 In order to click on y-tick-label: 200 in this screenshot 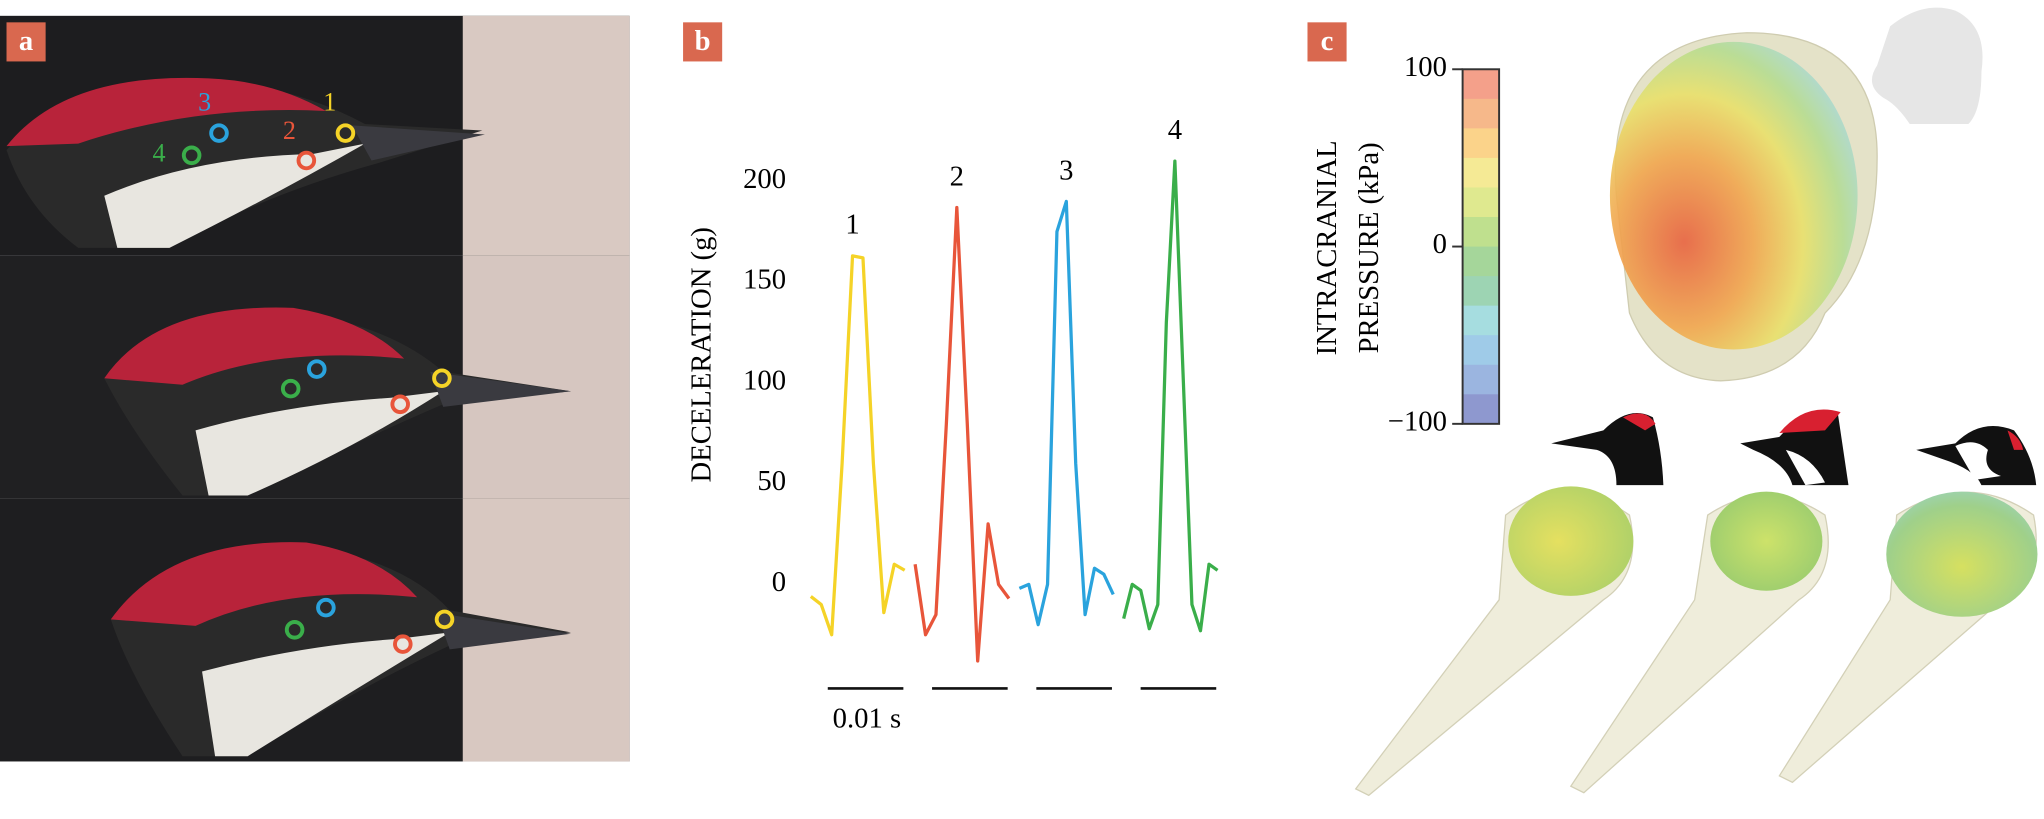, I will do `click(764, 179)`.